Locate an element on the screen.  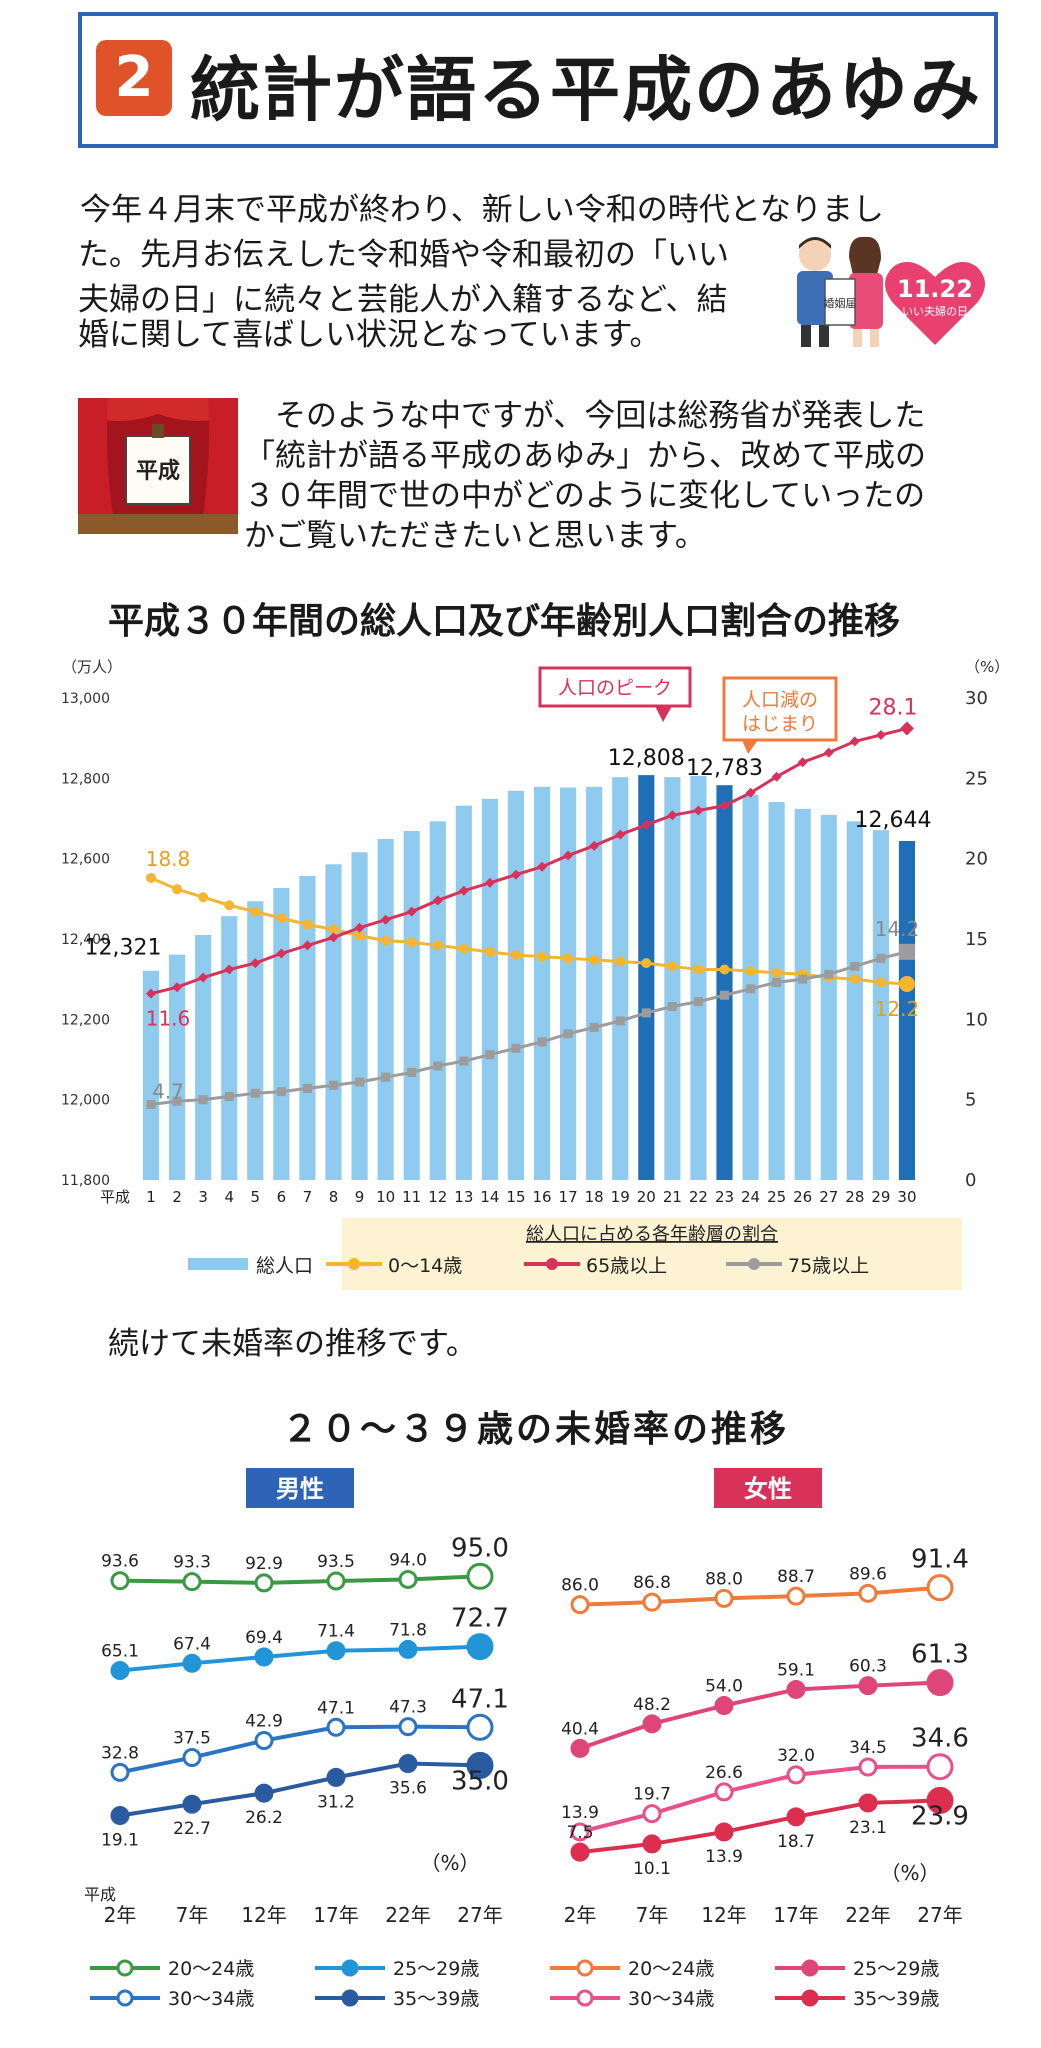
x-tick-label: 12年 is located at coordinates (263, 1915).